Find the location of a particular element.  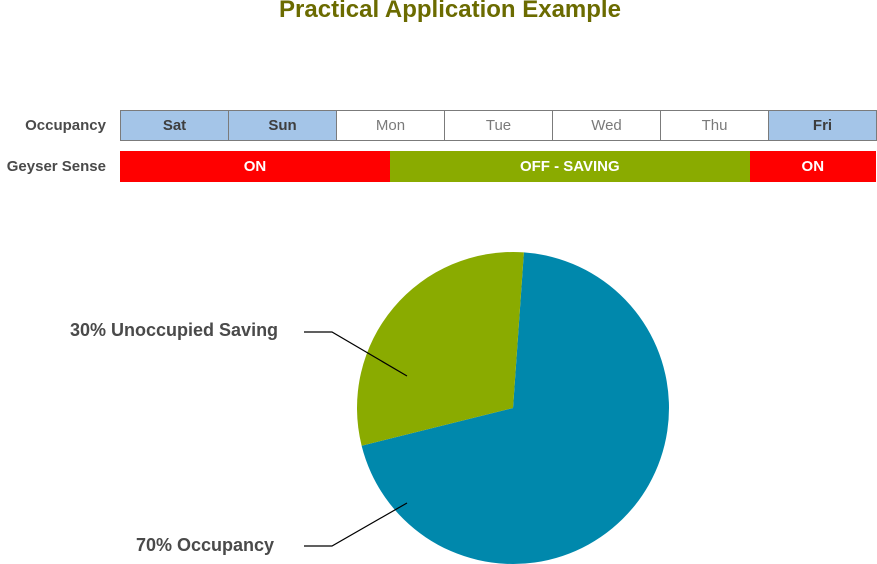

day-cell-tue: Tue is located at coordinates (498, 125).